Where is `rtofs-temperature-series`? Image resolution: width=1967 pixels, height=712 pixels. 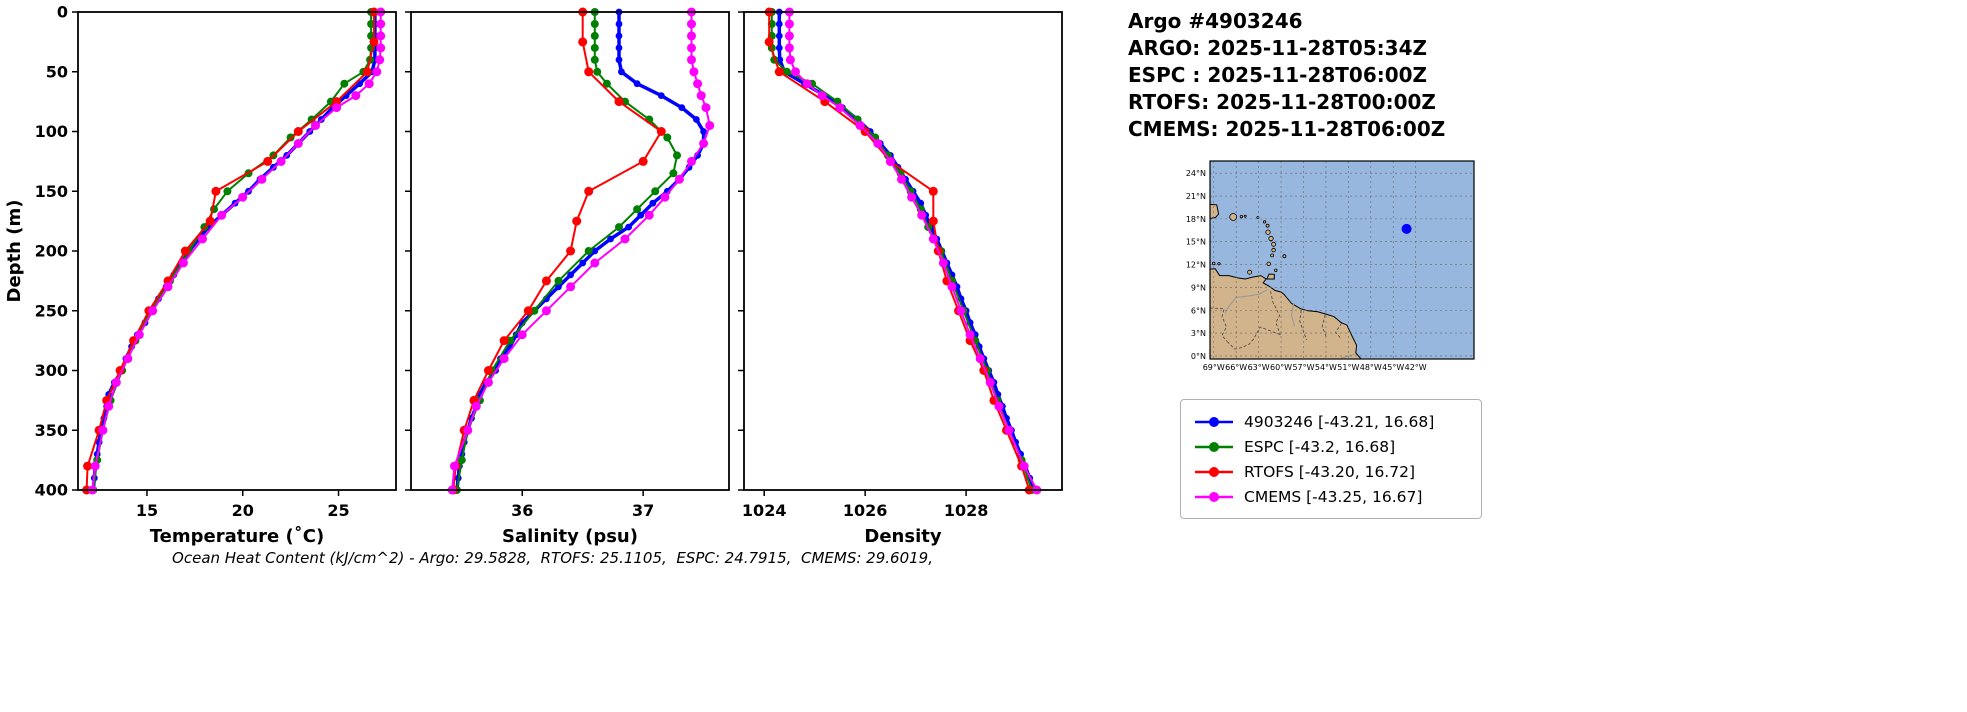
rtofs-temperature-series is located at coordinates (230, 251).